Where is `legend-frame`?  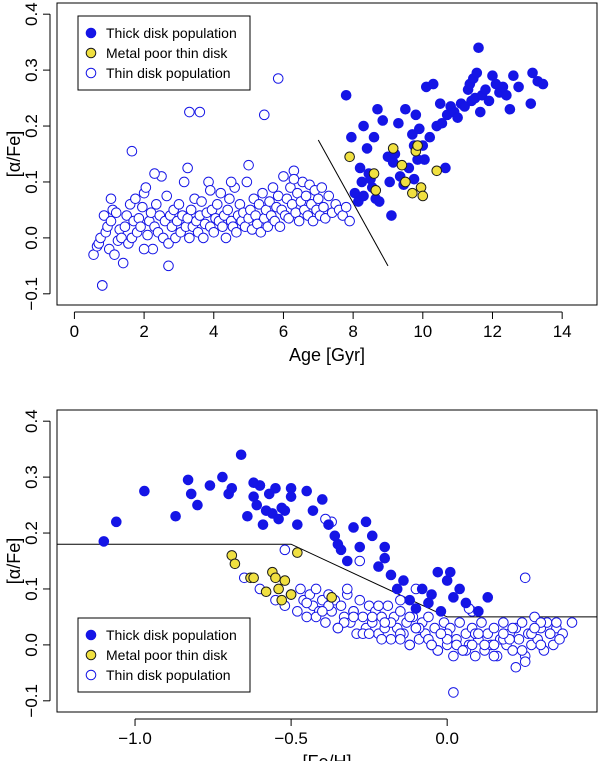 legend-frame is located at coordinates (164, 53).